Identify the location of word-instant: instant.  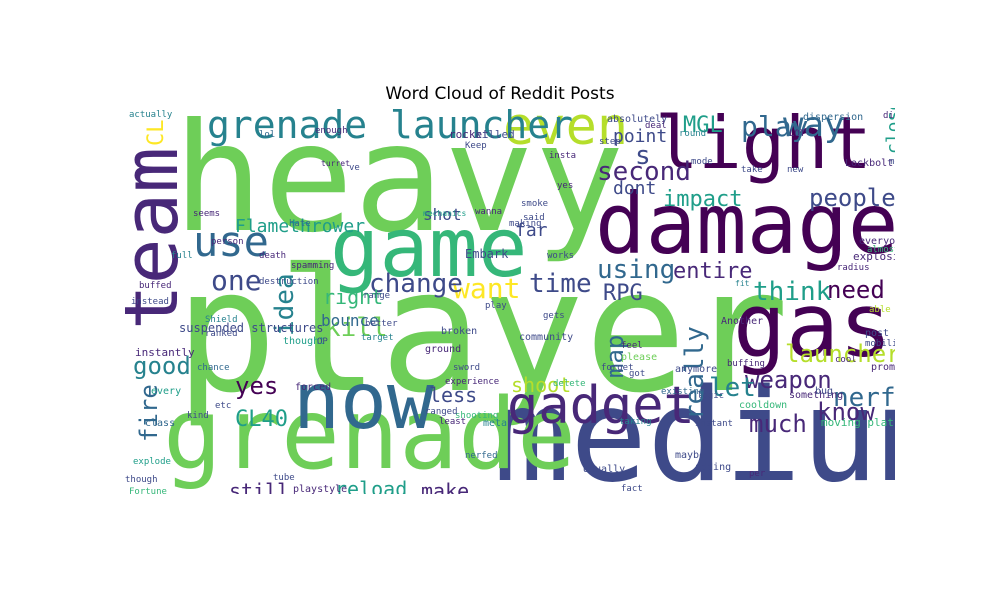
(714, 424).